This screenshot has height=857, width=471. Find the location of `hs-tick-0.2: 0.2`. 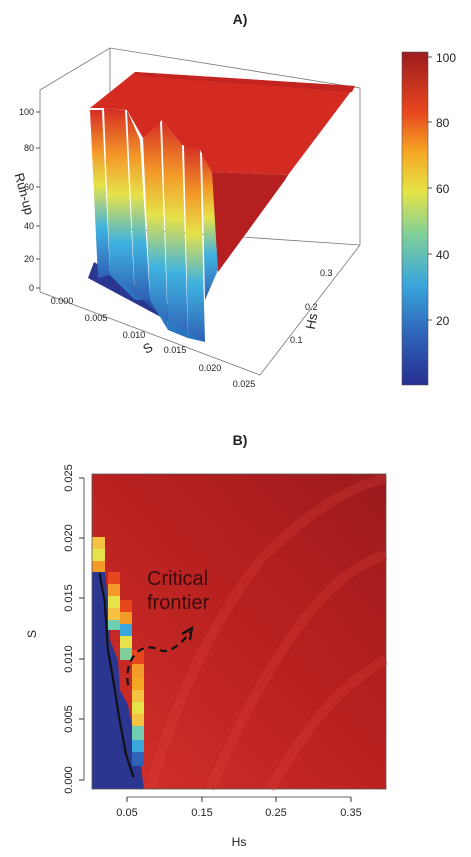

hs-tick-0.2: 0.2 is located at coordinates (311, 307).